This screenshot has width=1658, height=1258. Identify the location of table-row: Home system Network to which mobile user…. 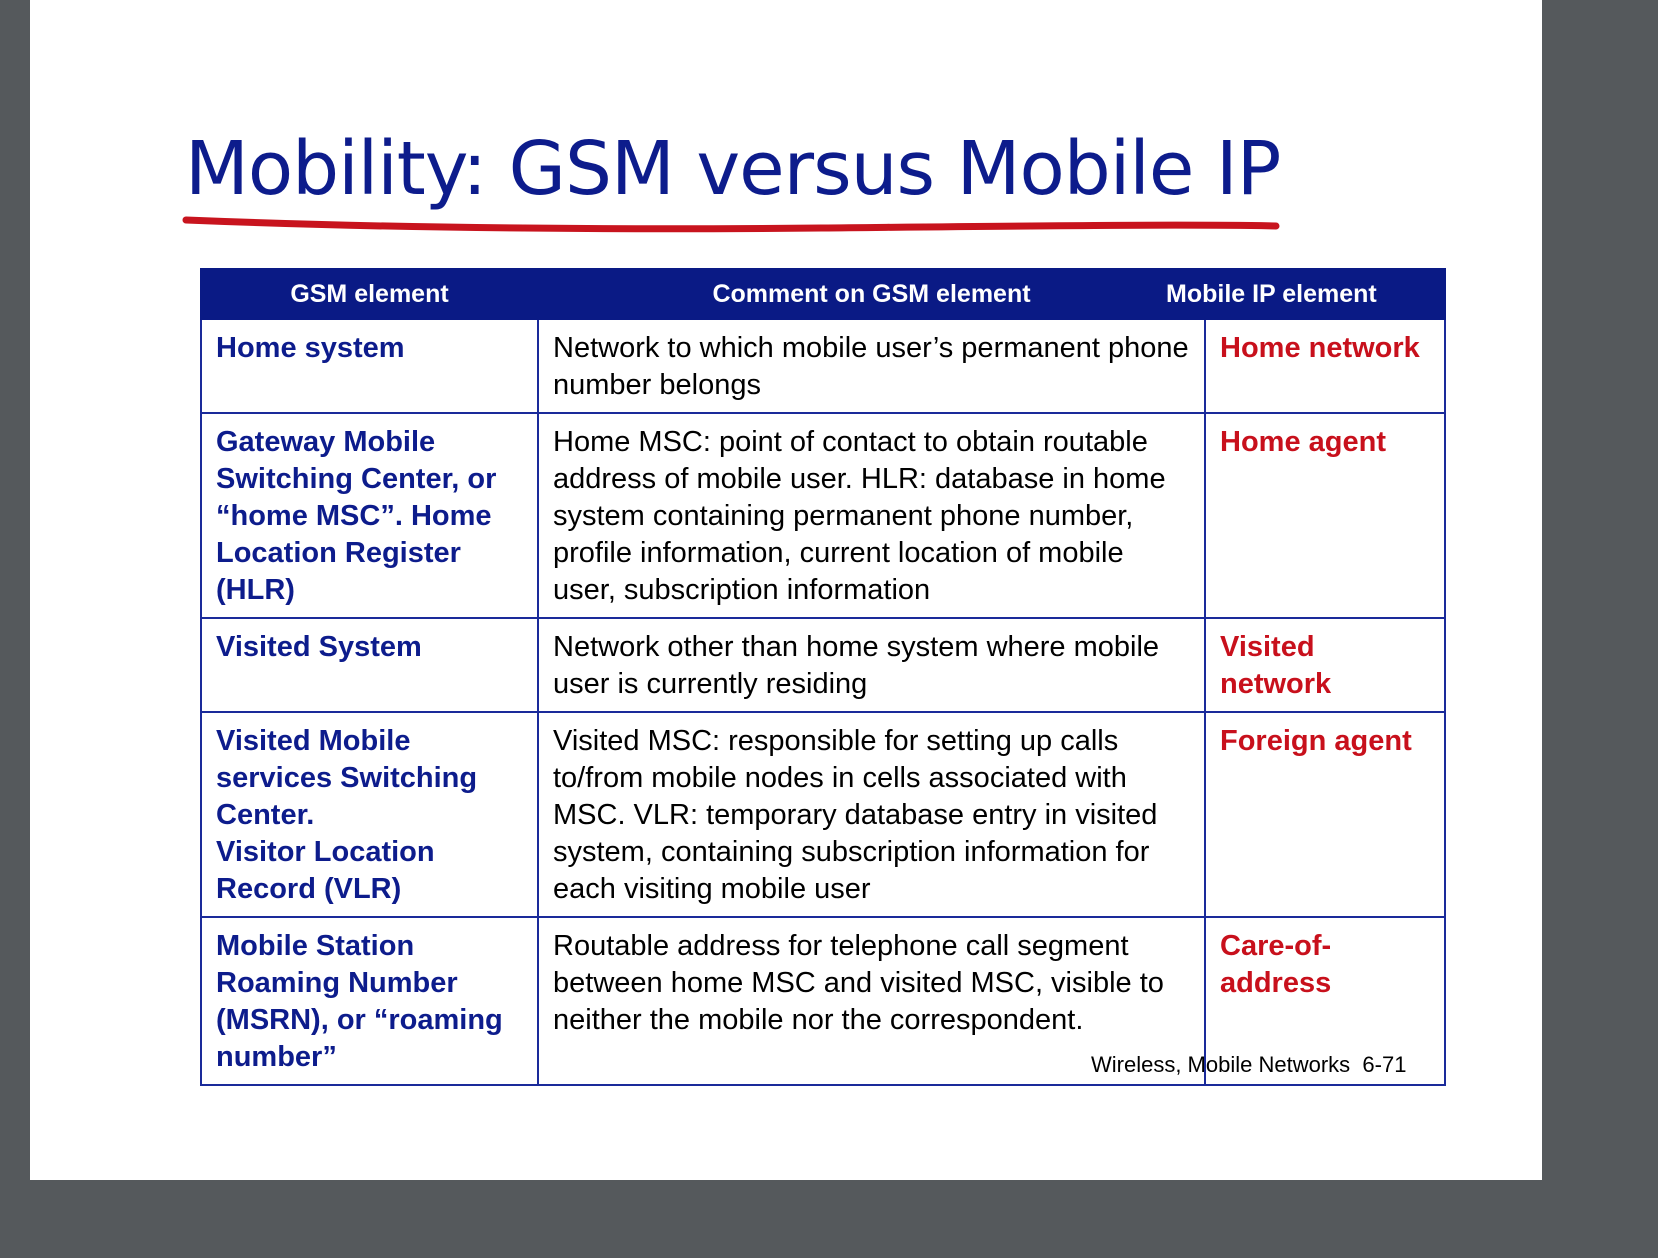
(823, 366).